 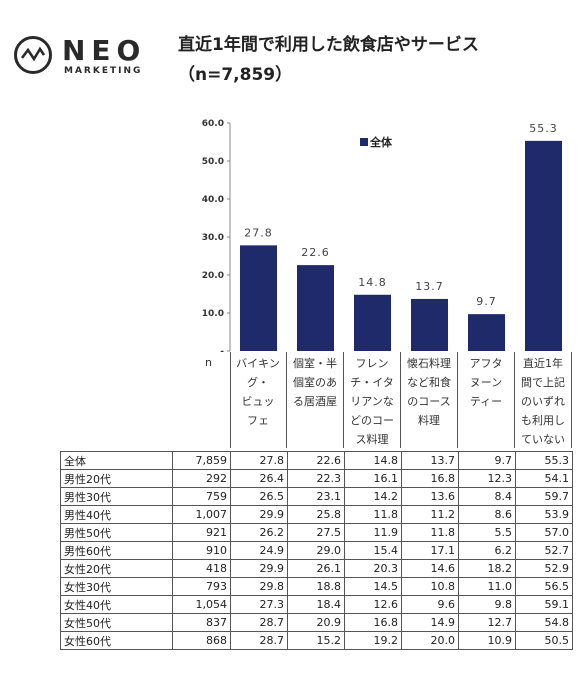 I want to click on y-axis: 60.0 50.0 40.0 30.0 20.0 10.0 -, so click(x=216, y=235).